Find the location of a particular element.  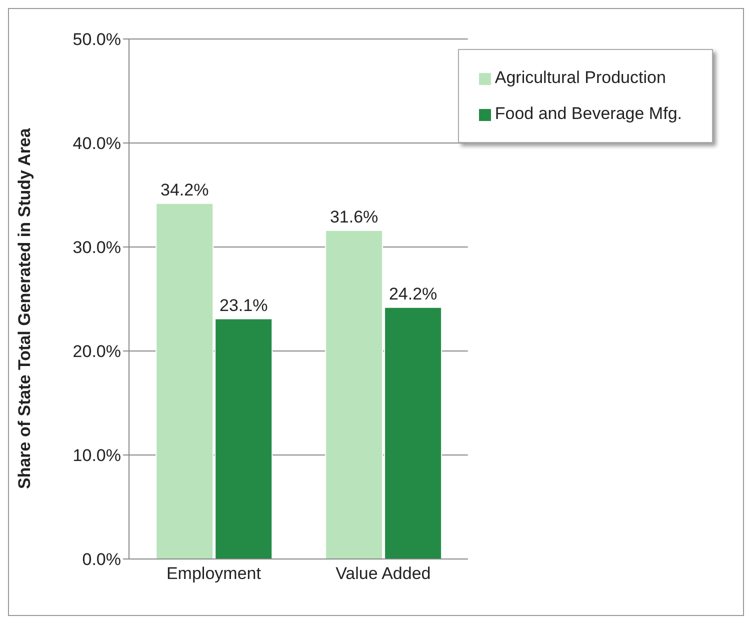

text: 24.2% is located at coordinates (413, 294).